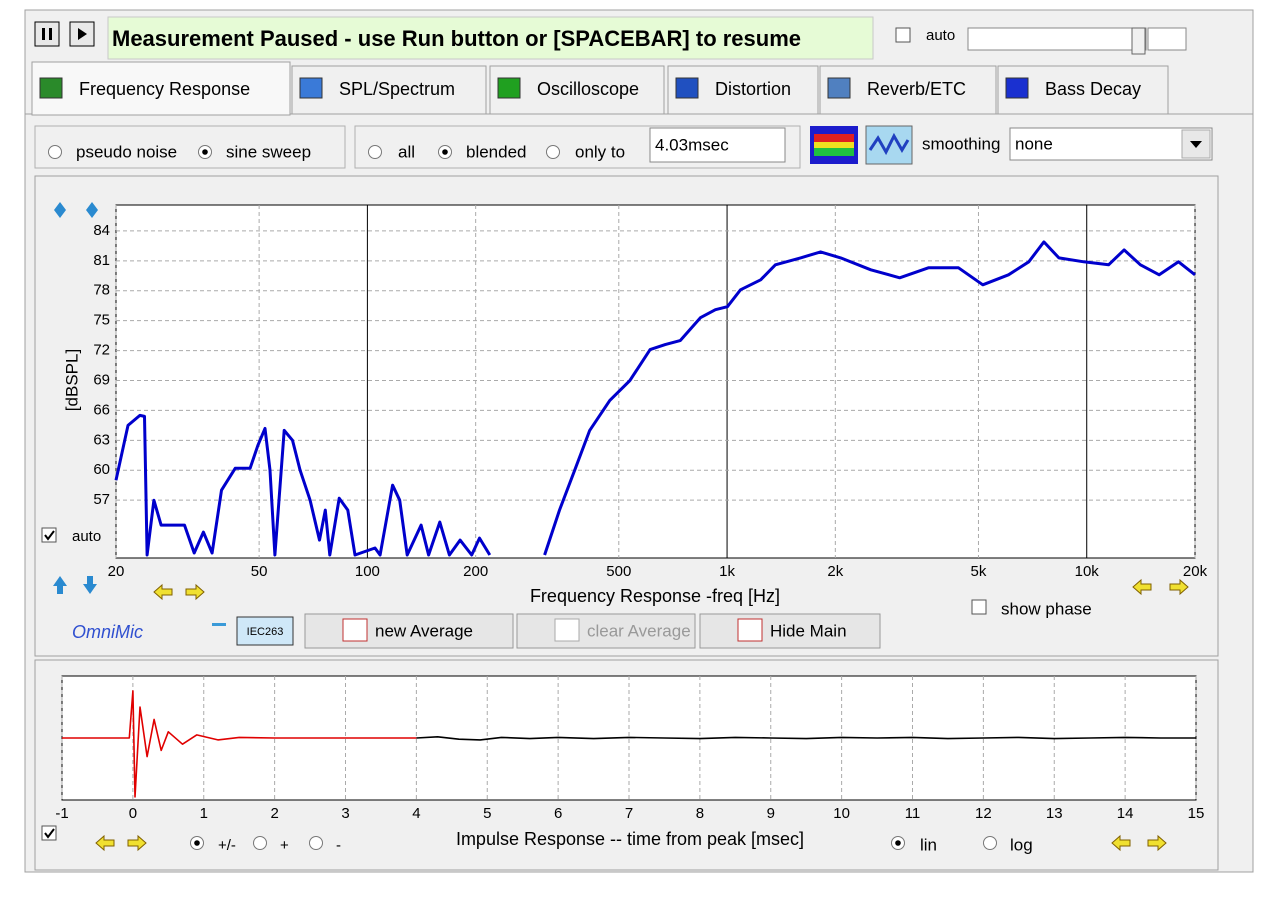 This screenshot has width=1276, height=902. What do you see at coordinates (558, 813) in the screenshot?
I see `x-tick-label: 6` at bounding box center [558, 813].